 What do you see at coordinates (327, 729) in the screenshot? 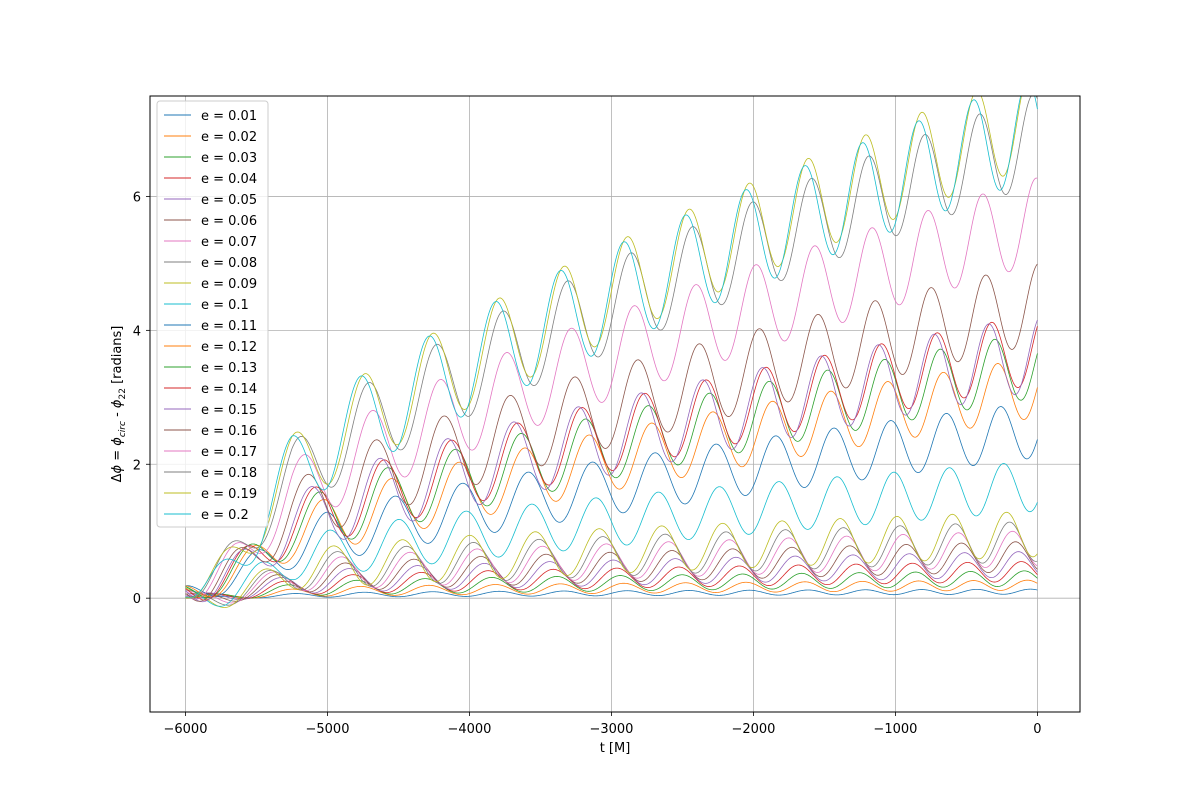
I see `x-tick-label: −5000` at bounding box center [327, 729].